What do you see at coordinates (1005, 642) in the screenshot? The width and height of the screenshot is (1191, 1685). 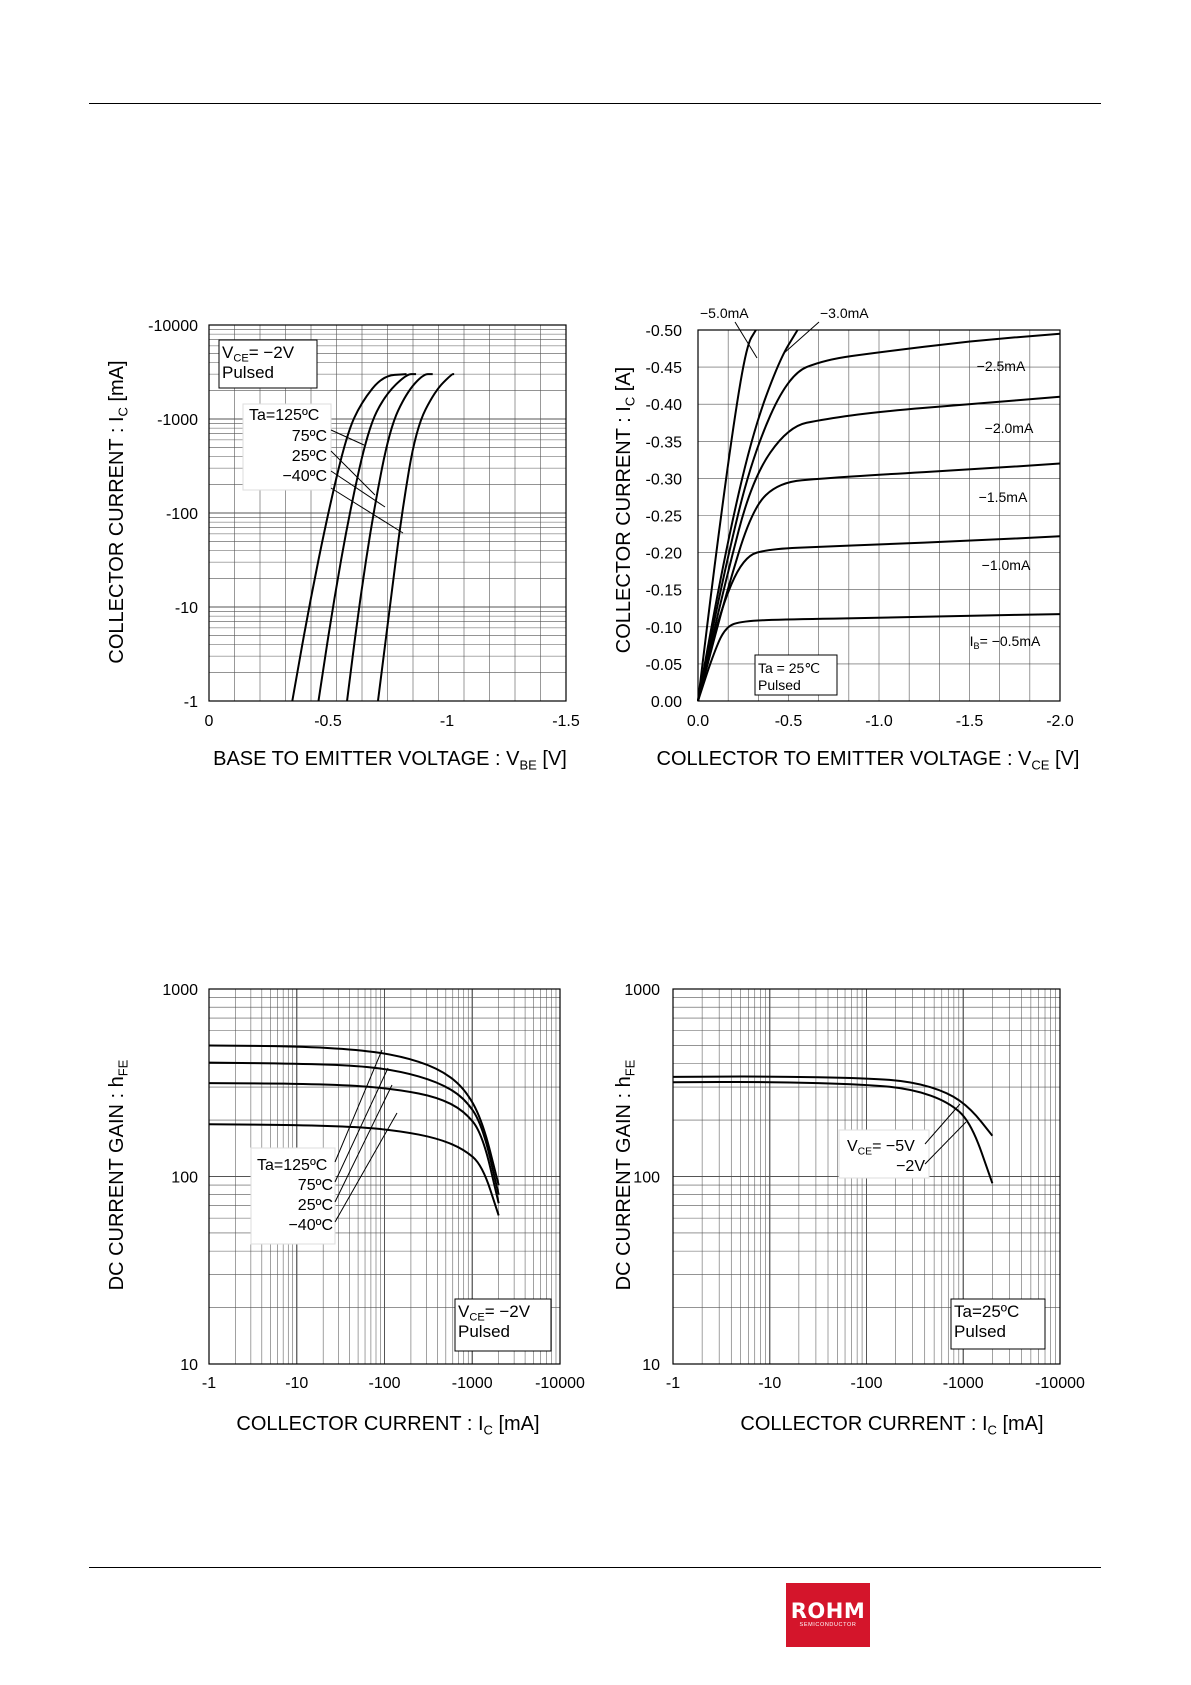 I see `vce-series-label: IB= −0.5mA` at bounding box center [1005, 642].